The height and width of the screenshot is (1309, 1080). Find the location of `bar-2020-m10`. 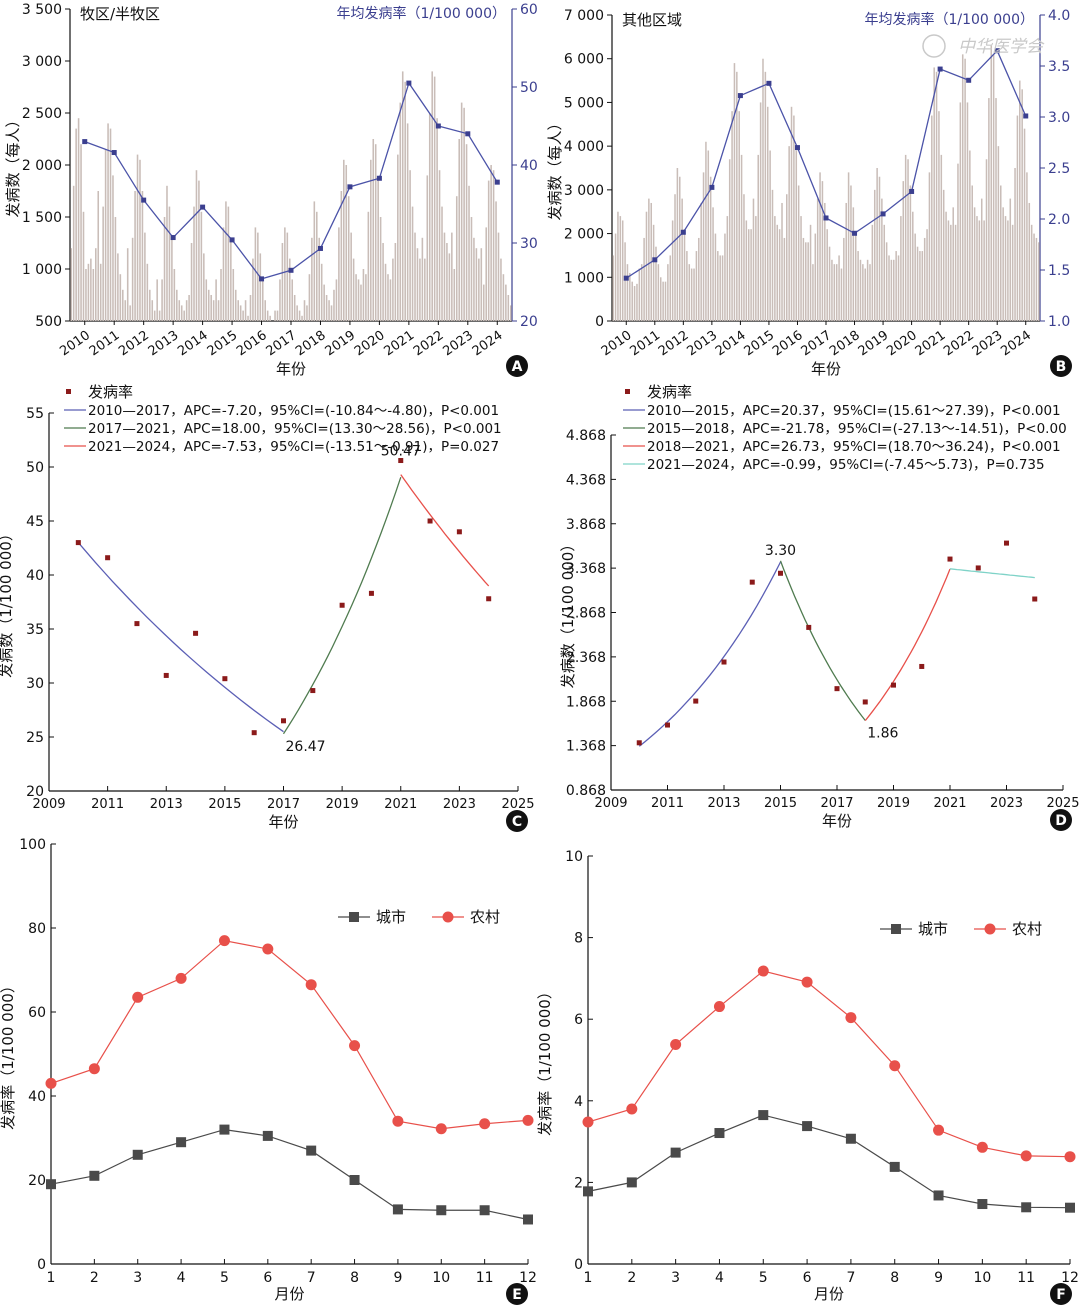

bar-2020-m10 is located at coordinates (920, 286).